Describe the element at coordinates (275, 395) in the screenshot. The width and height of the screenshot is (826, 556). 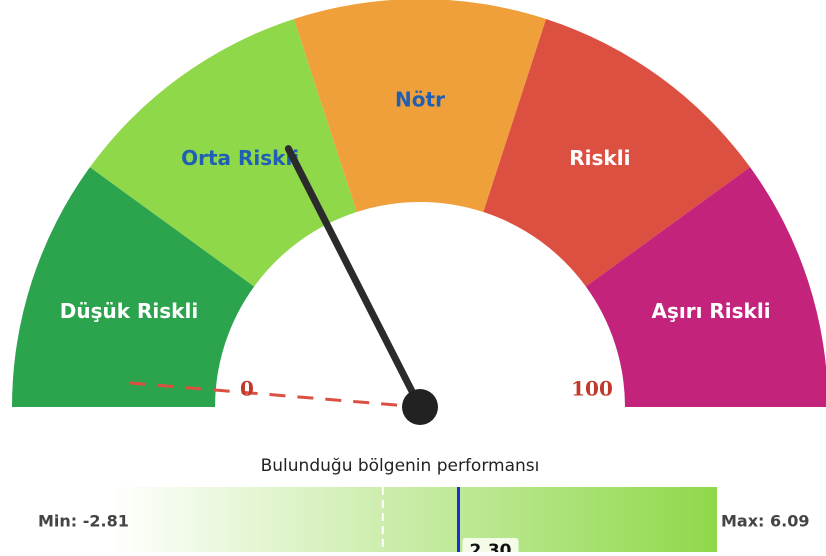
I see `threshold-line` at that location.